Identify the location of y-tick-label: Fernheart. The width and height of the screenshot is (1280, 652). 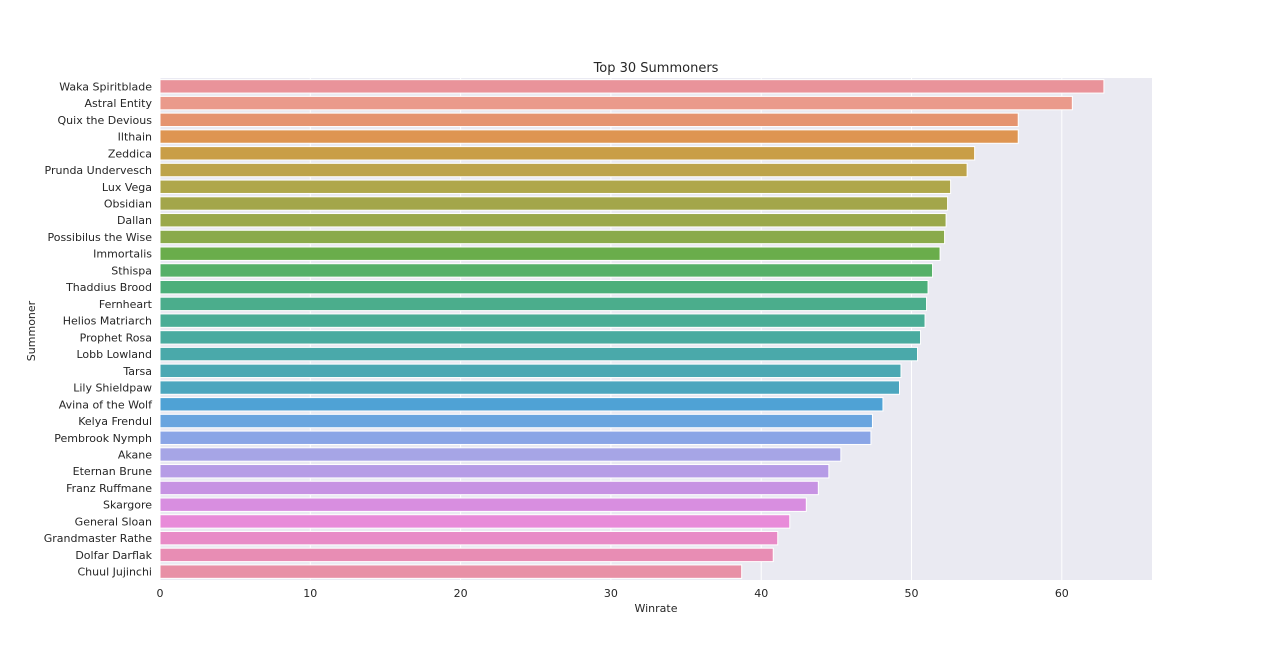
(126, 304).